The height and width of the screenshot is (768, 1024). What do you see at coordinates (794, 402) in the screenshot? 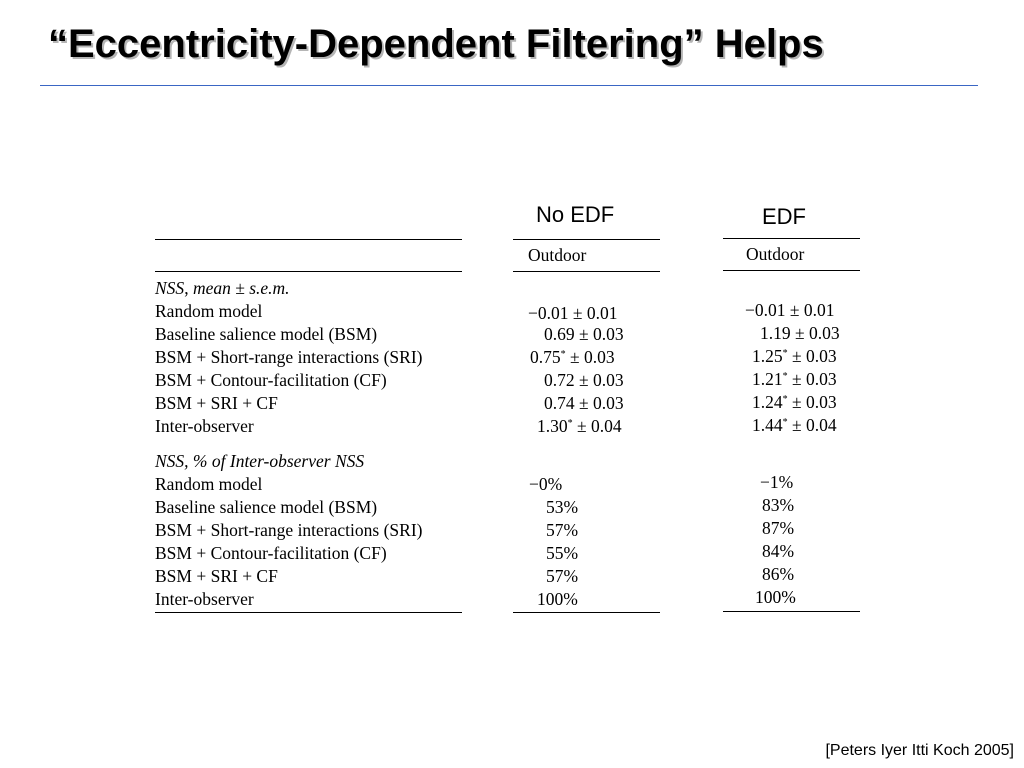
I see `edf-value: 1.24* ± 0.03` at bounding box center [794, 402].